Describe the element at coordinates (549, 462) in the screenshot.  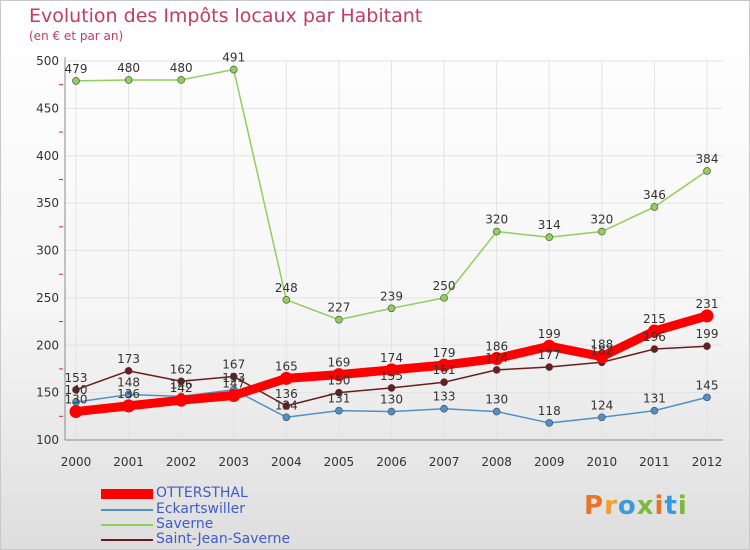
I see `x-tick-label: 2009` at that location.